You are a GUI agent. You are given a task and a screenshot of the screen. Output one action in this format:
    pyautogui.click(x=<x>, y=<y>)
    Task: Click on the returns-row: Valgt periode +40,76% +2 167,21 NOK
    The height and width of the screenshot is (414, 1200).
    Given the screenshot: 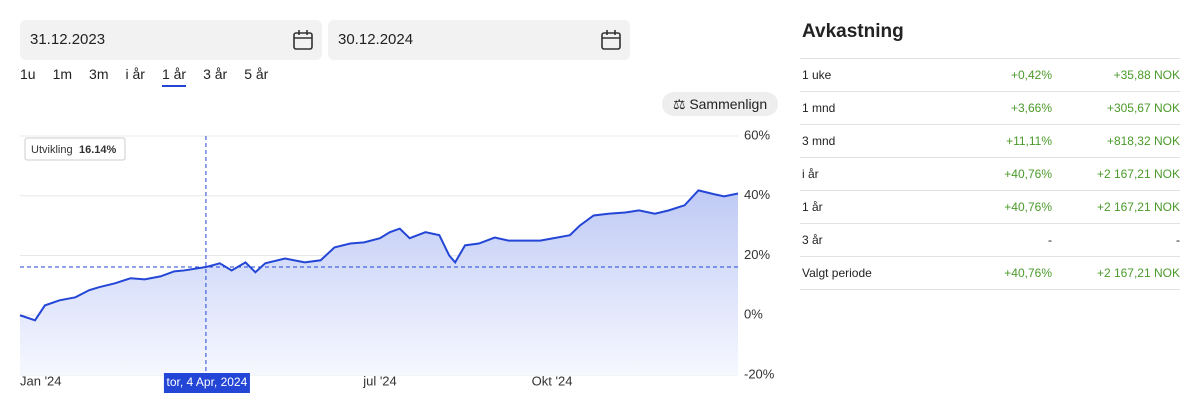 What is the action you would take?
    pyautogui.click(x=990, y=273)
    